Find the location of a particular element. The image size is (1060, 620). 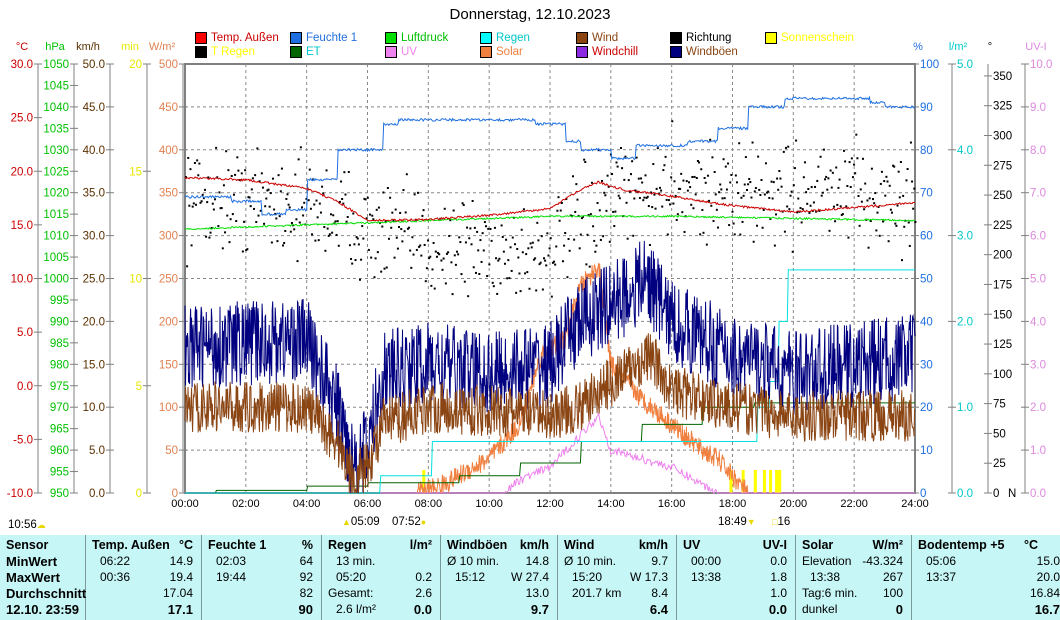

axis-tick-label-min: 15 is located at coordinates (135, 172).